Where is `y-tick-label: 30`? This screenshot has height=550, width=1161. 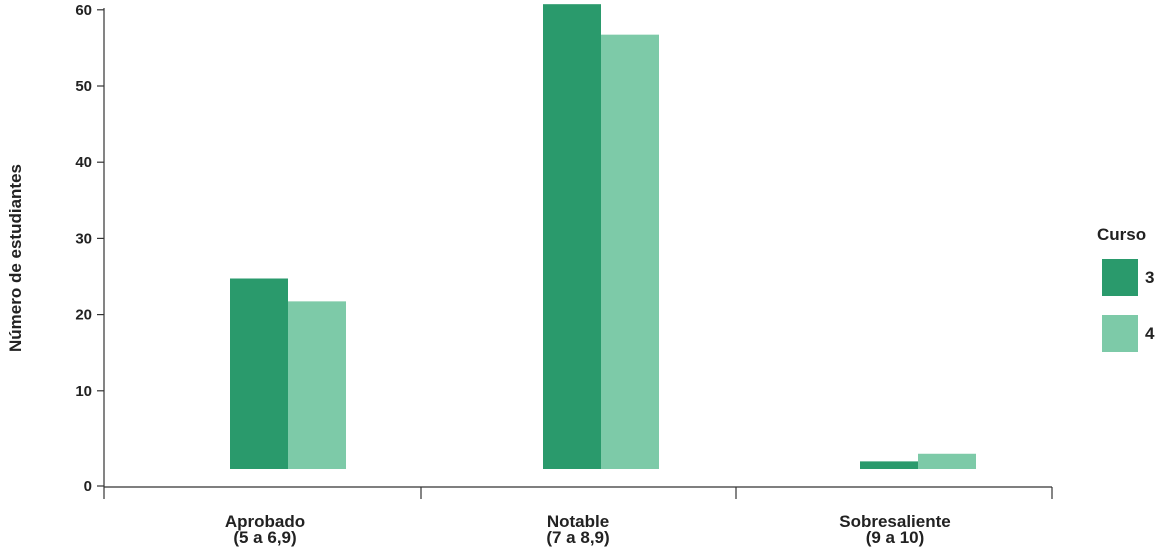 y-tick-label: 30 is located at coordinates (83, 238).